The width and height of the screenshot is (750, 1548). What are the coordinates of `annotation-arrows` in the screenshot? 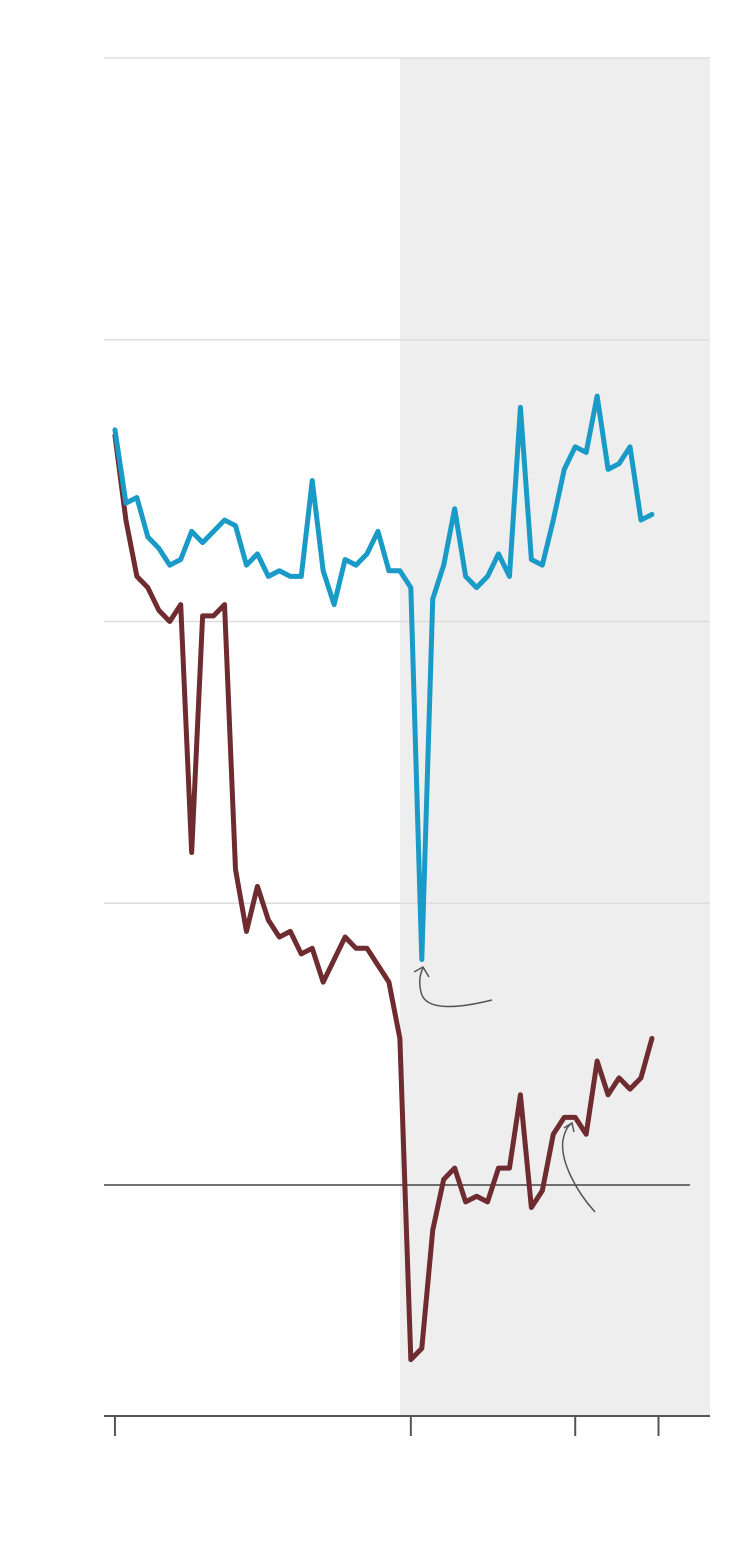 It's located at (504, 1089).